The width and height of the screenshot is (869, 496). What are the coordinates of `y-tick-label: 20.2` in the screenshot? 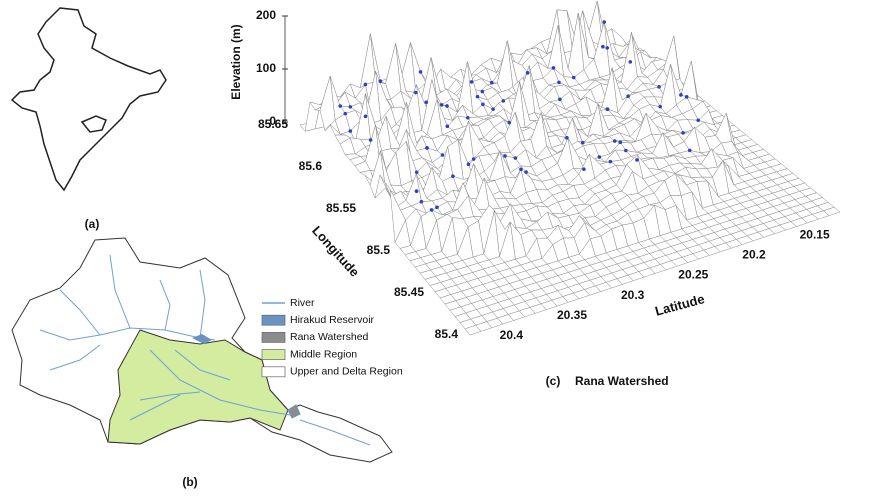 It's located at (754, 254).